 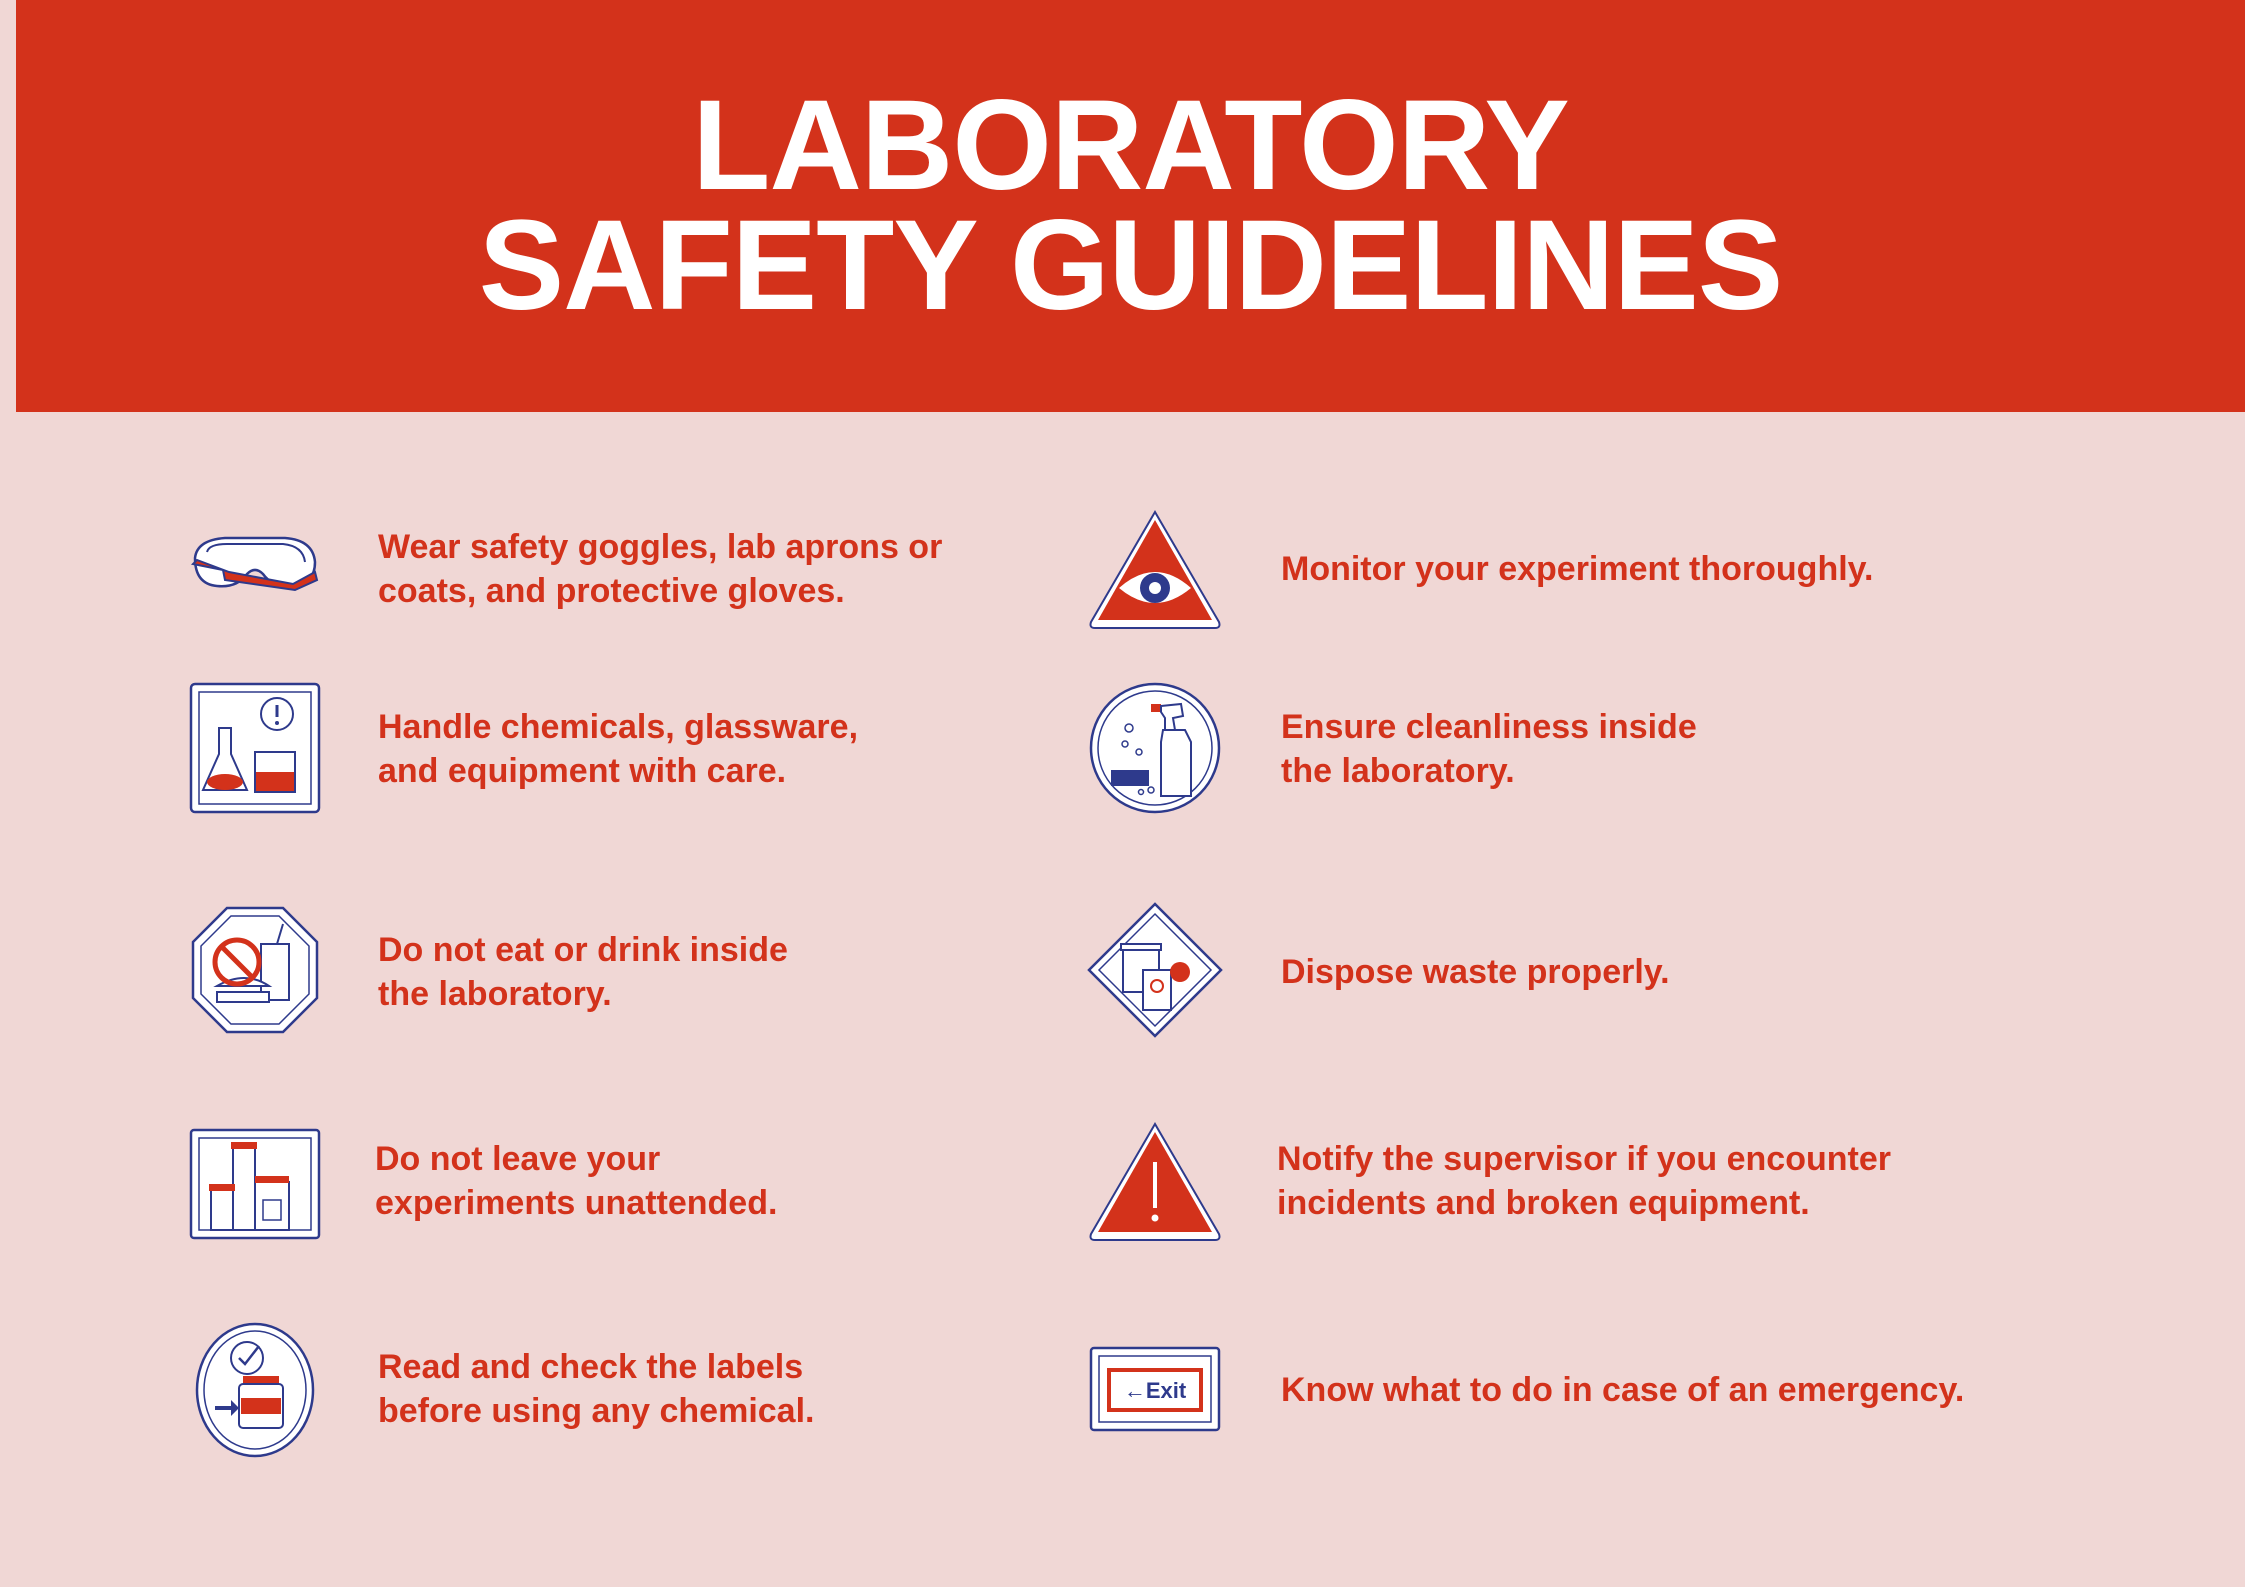 I want to click on no-food-icon, so click(x=255, y=970).